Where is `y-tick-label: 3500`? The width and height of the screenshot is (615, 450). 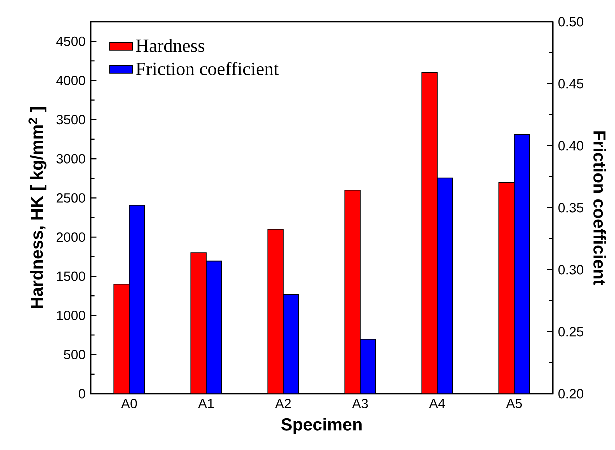
y-tick-label: 3500 is located at coordinates (71, 120).